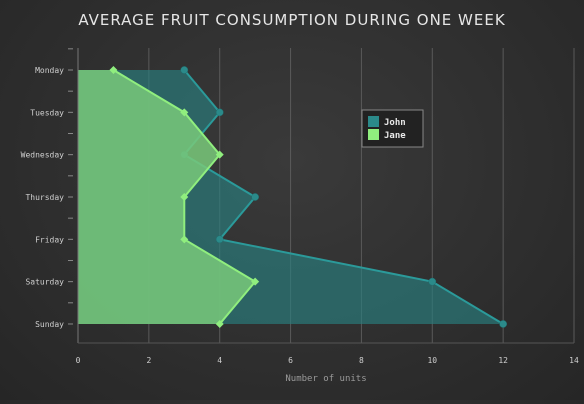  Describe the element at coordinates (395, 123) in the screenshot. I see `legend-label-john: John` at that location.